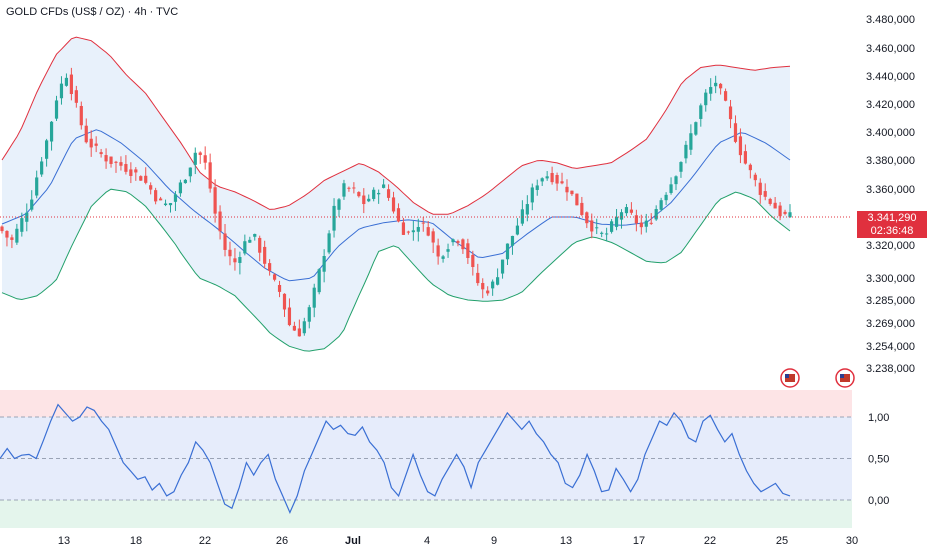 The image size is (932, 550). Describe the element at coordinates (205, 541) in the screenshot. I see `time-tick-label: 22` at that location.